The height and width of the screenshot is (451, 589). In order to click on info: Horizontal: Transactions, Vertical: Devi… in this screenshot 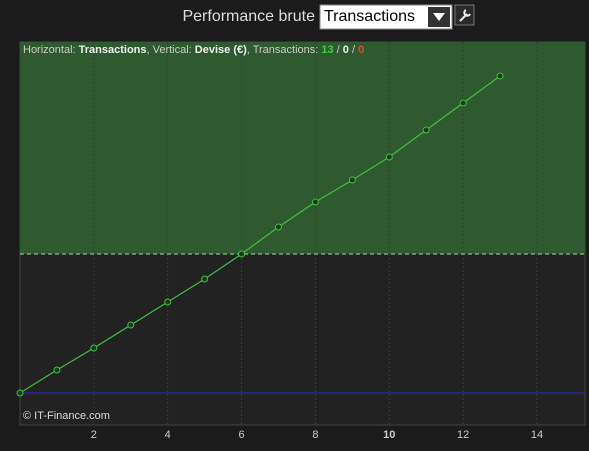, I will do `click(193, 50)`.